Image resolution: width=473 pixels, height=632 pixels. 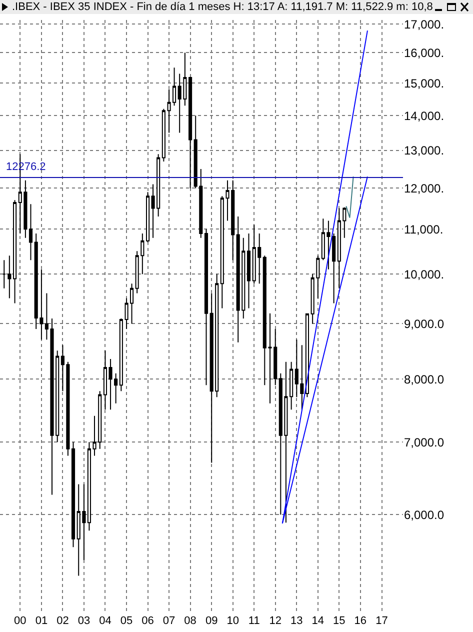 What do you see at coordinates (222, 7) in the screenshot?
I see `chart-title: .IBEX - IBEX 35 INDEX - Fin de día 1 meses H: 13:17 A: 11,191.7 M: 11,522.9 m: 10,8` at bounding box center [222, 7].